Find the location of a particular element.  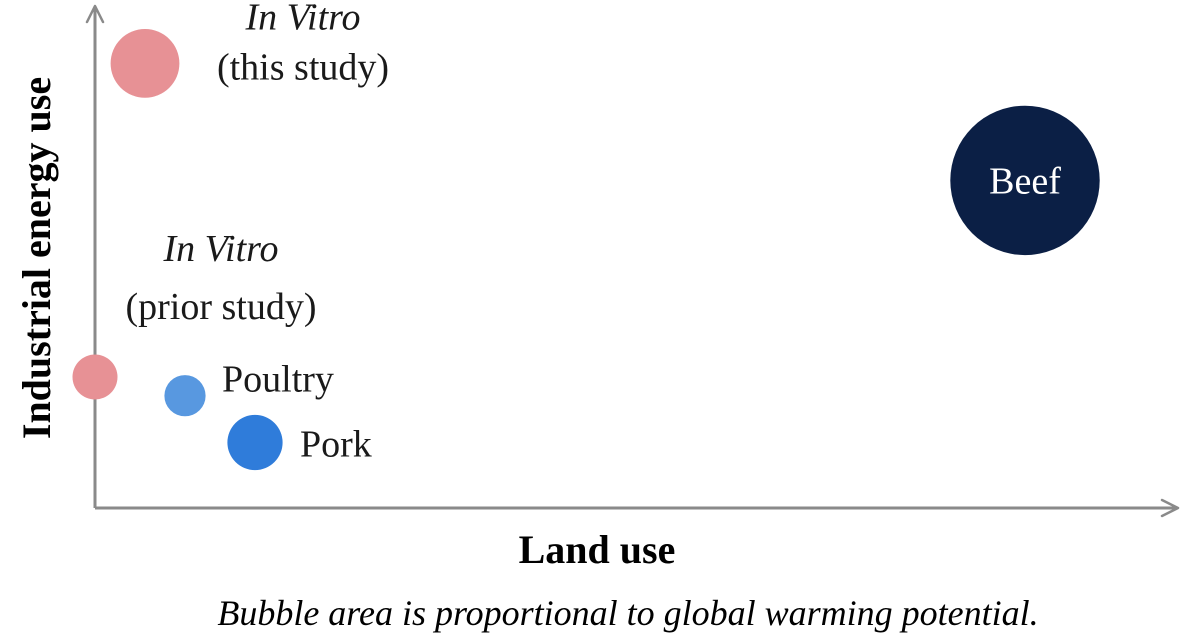

bubble-label-2: In Vitro (prior study) is located at coordinates (220, 278).